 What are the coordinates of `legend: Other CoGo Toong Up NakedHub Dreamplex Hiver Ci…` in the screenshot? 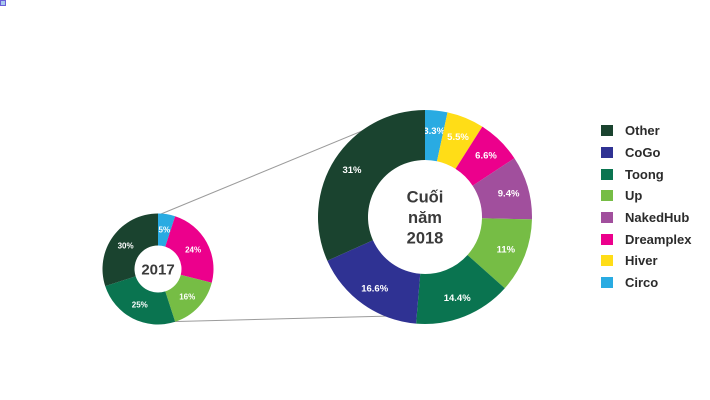 It's located at (646, 207).